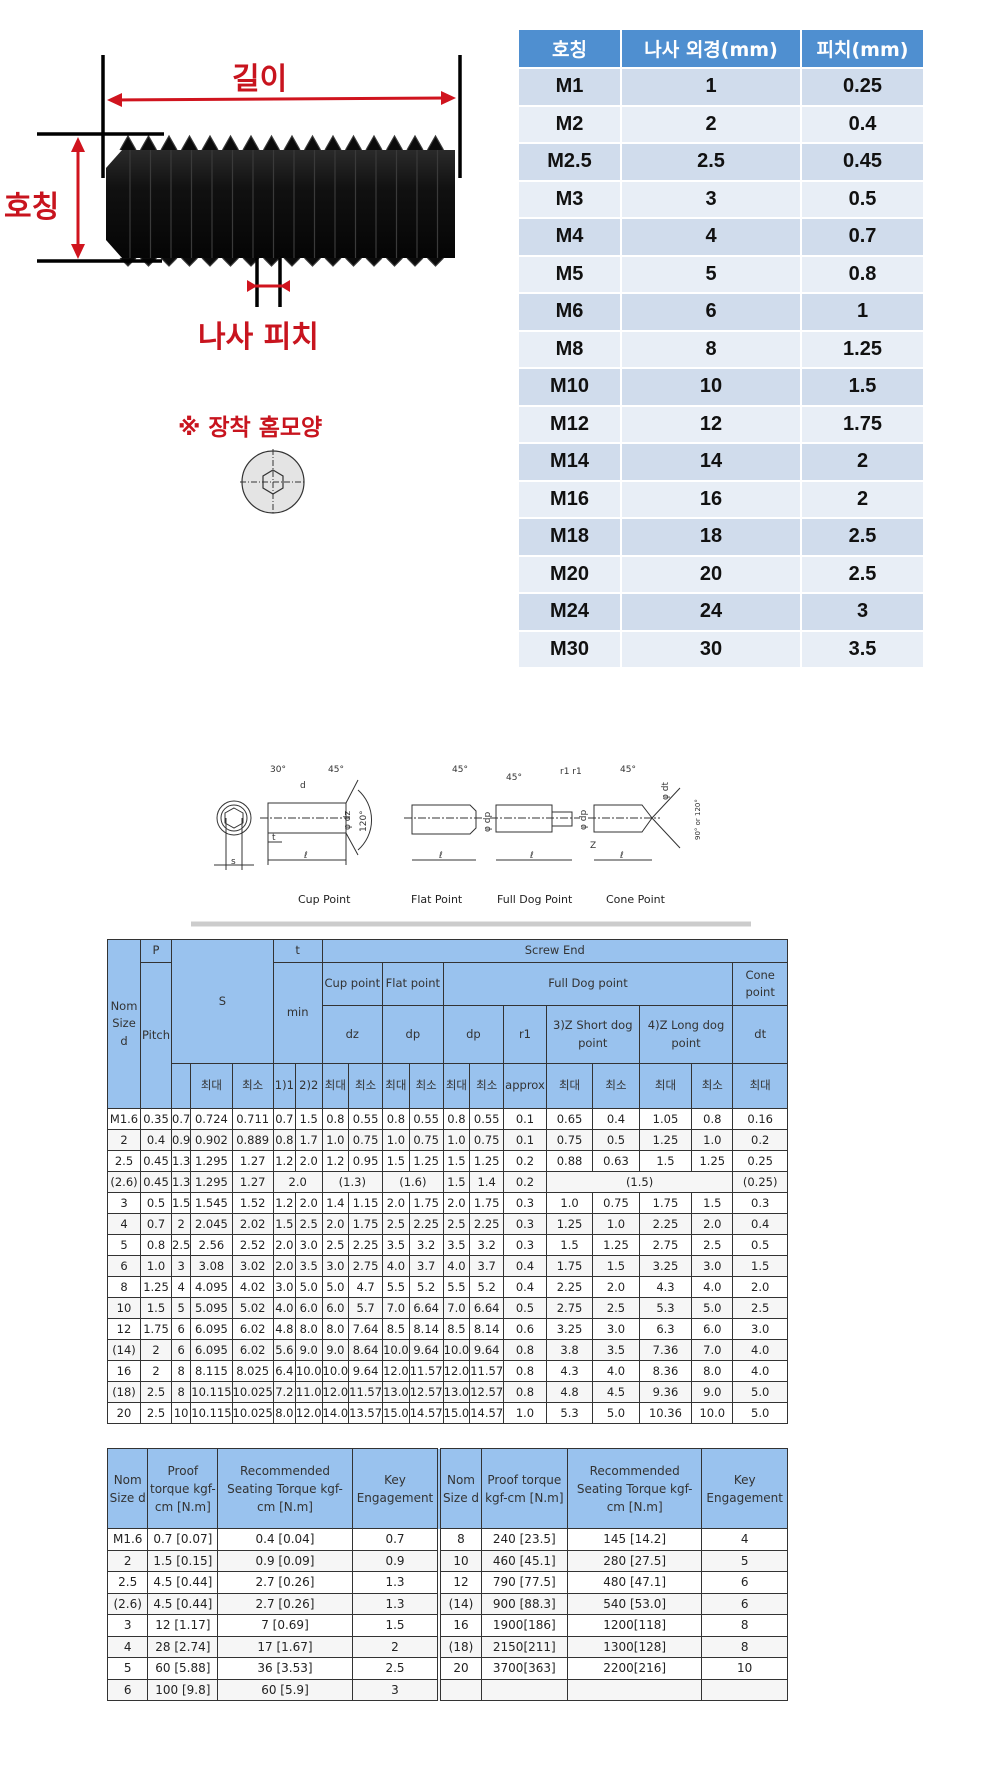 This screenshot has height=1780, width=988. Describe the element at coordinates (156, 1329) in the screenshot. I see `table-cell: 1.75` at that location.